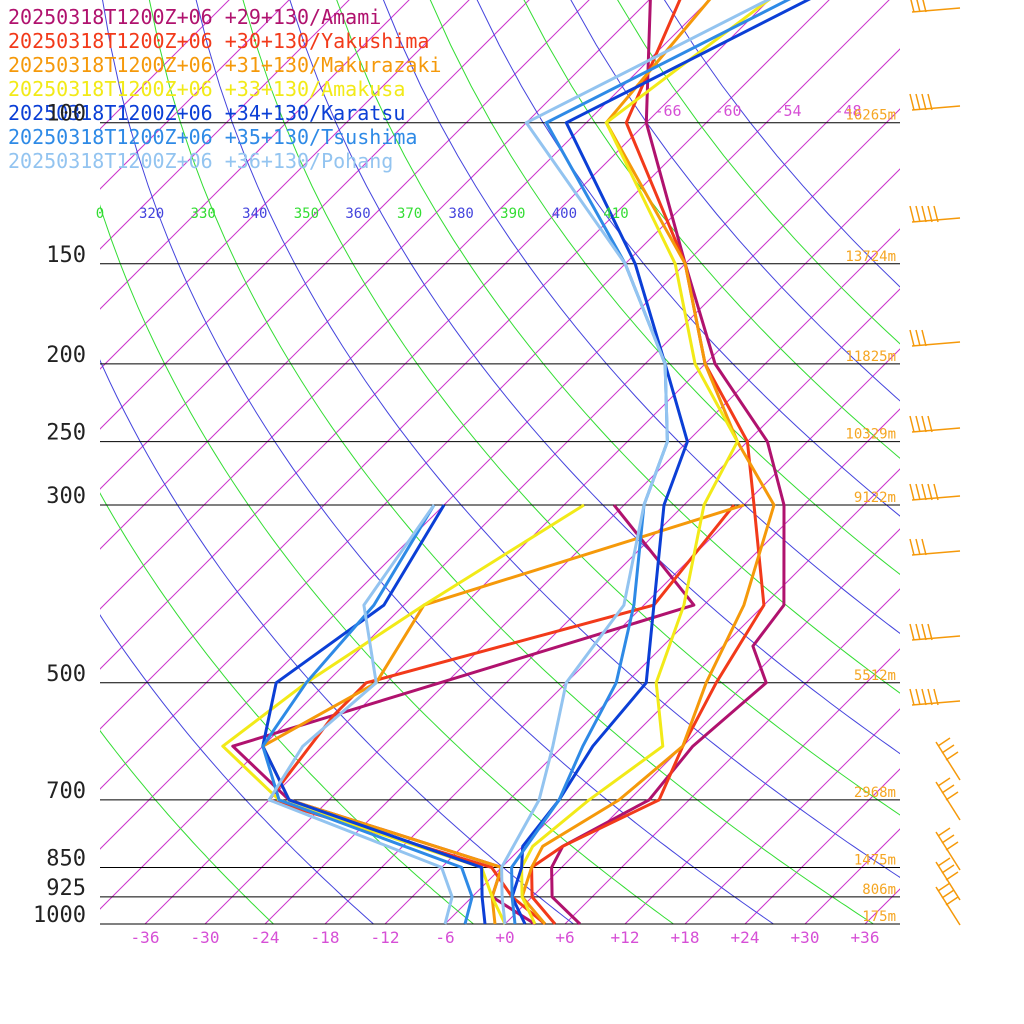 Image resolution: width=1024 pixels, height=1024 pixels. I want to click on legend-entry-5: 20250318T1200Z+06 +35+130/Tsushima, so click(212, 137).